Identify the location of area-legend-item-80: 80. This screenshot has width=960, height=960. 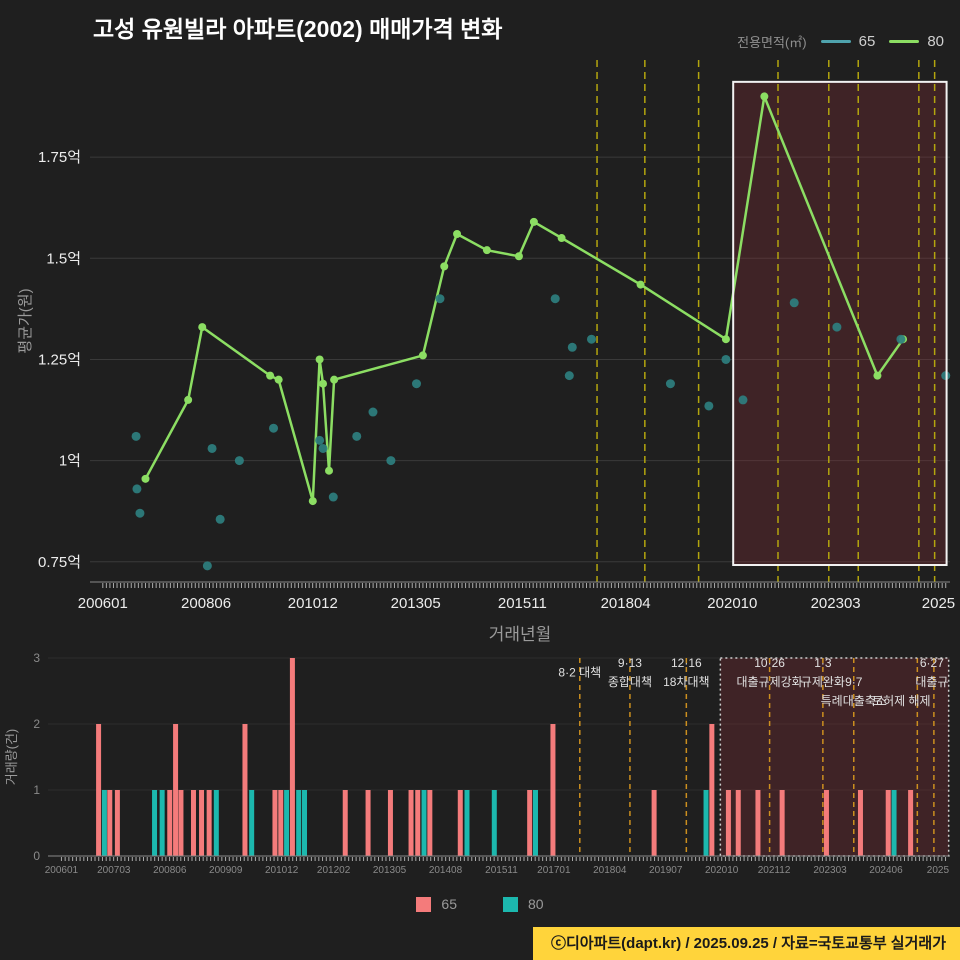
(916, 41).